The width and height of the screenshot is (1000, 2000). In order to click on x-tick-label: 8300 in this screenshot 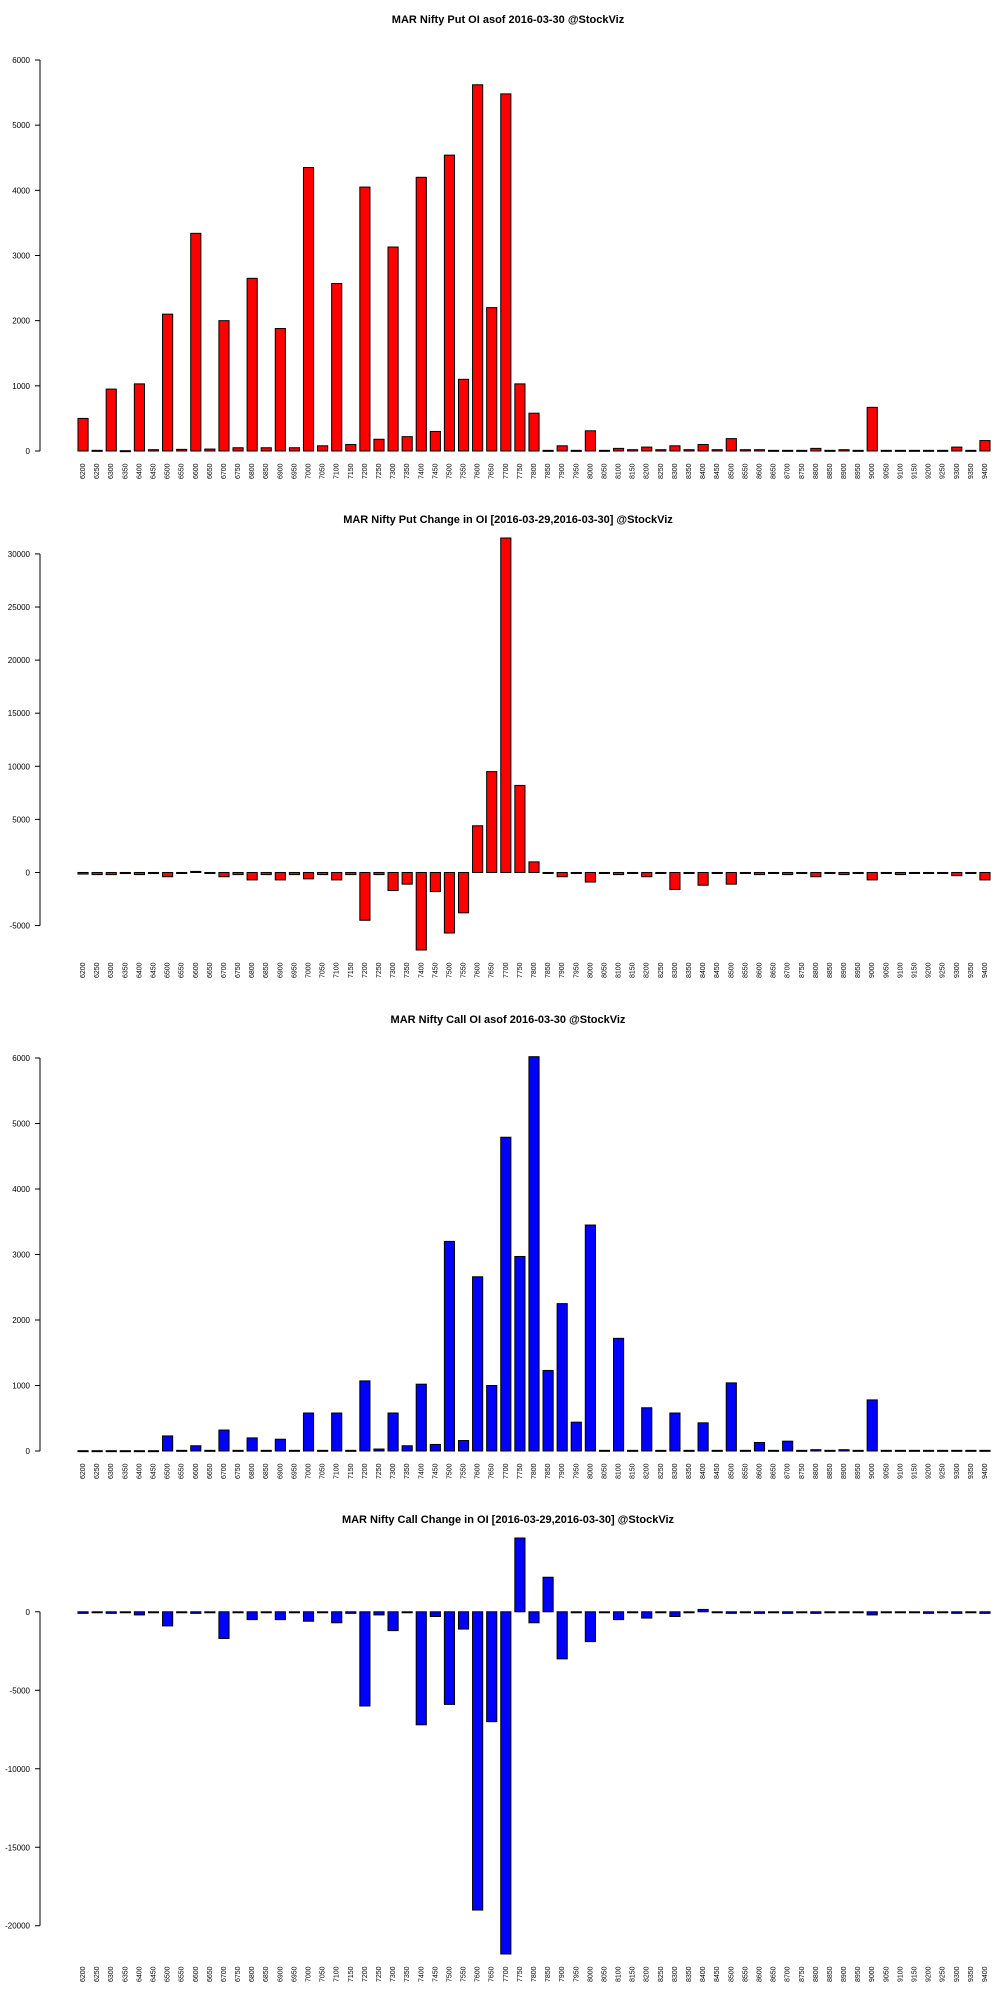, I will do `click(675, 970)`.